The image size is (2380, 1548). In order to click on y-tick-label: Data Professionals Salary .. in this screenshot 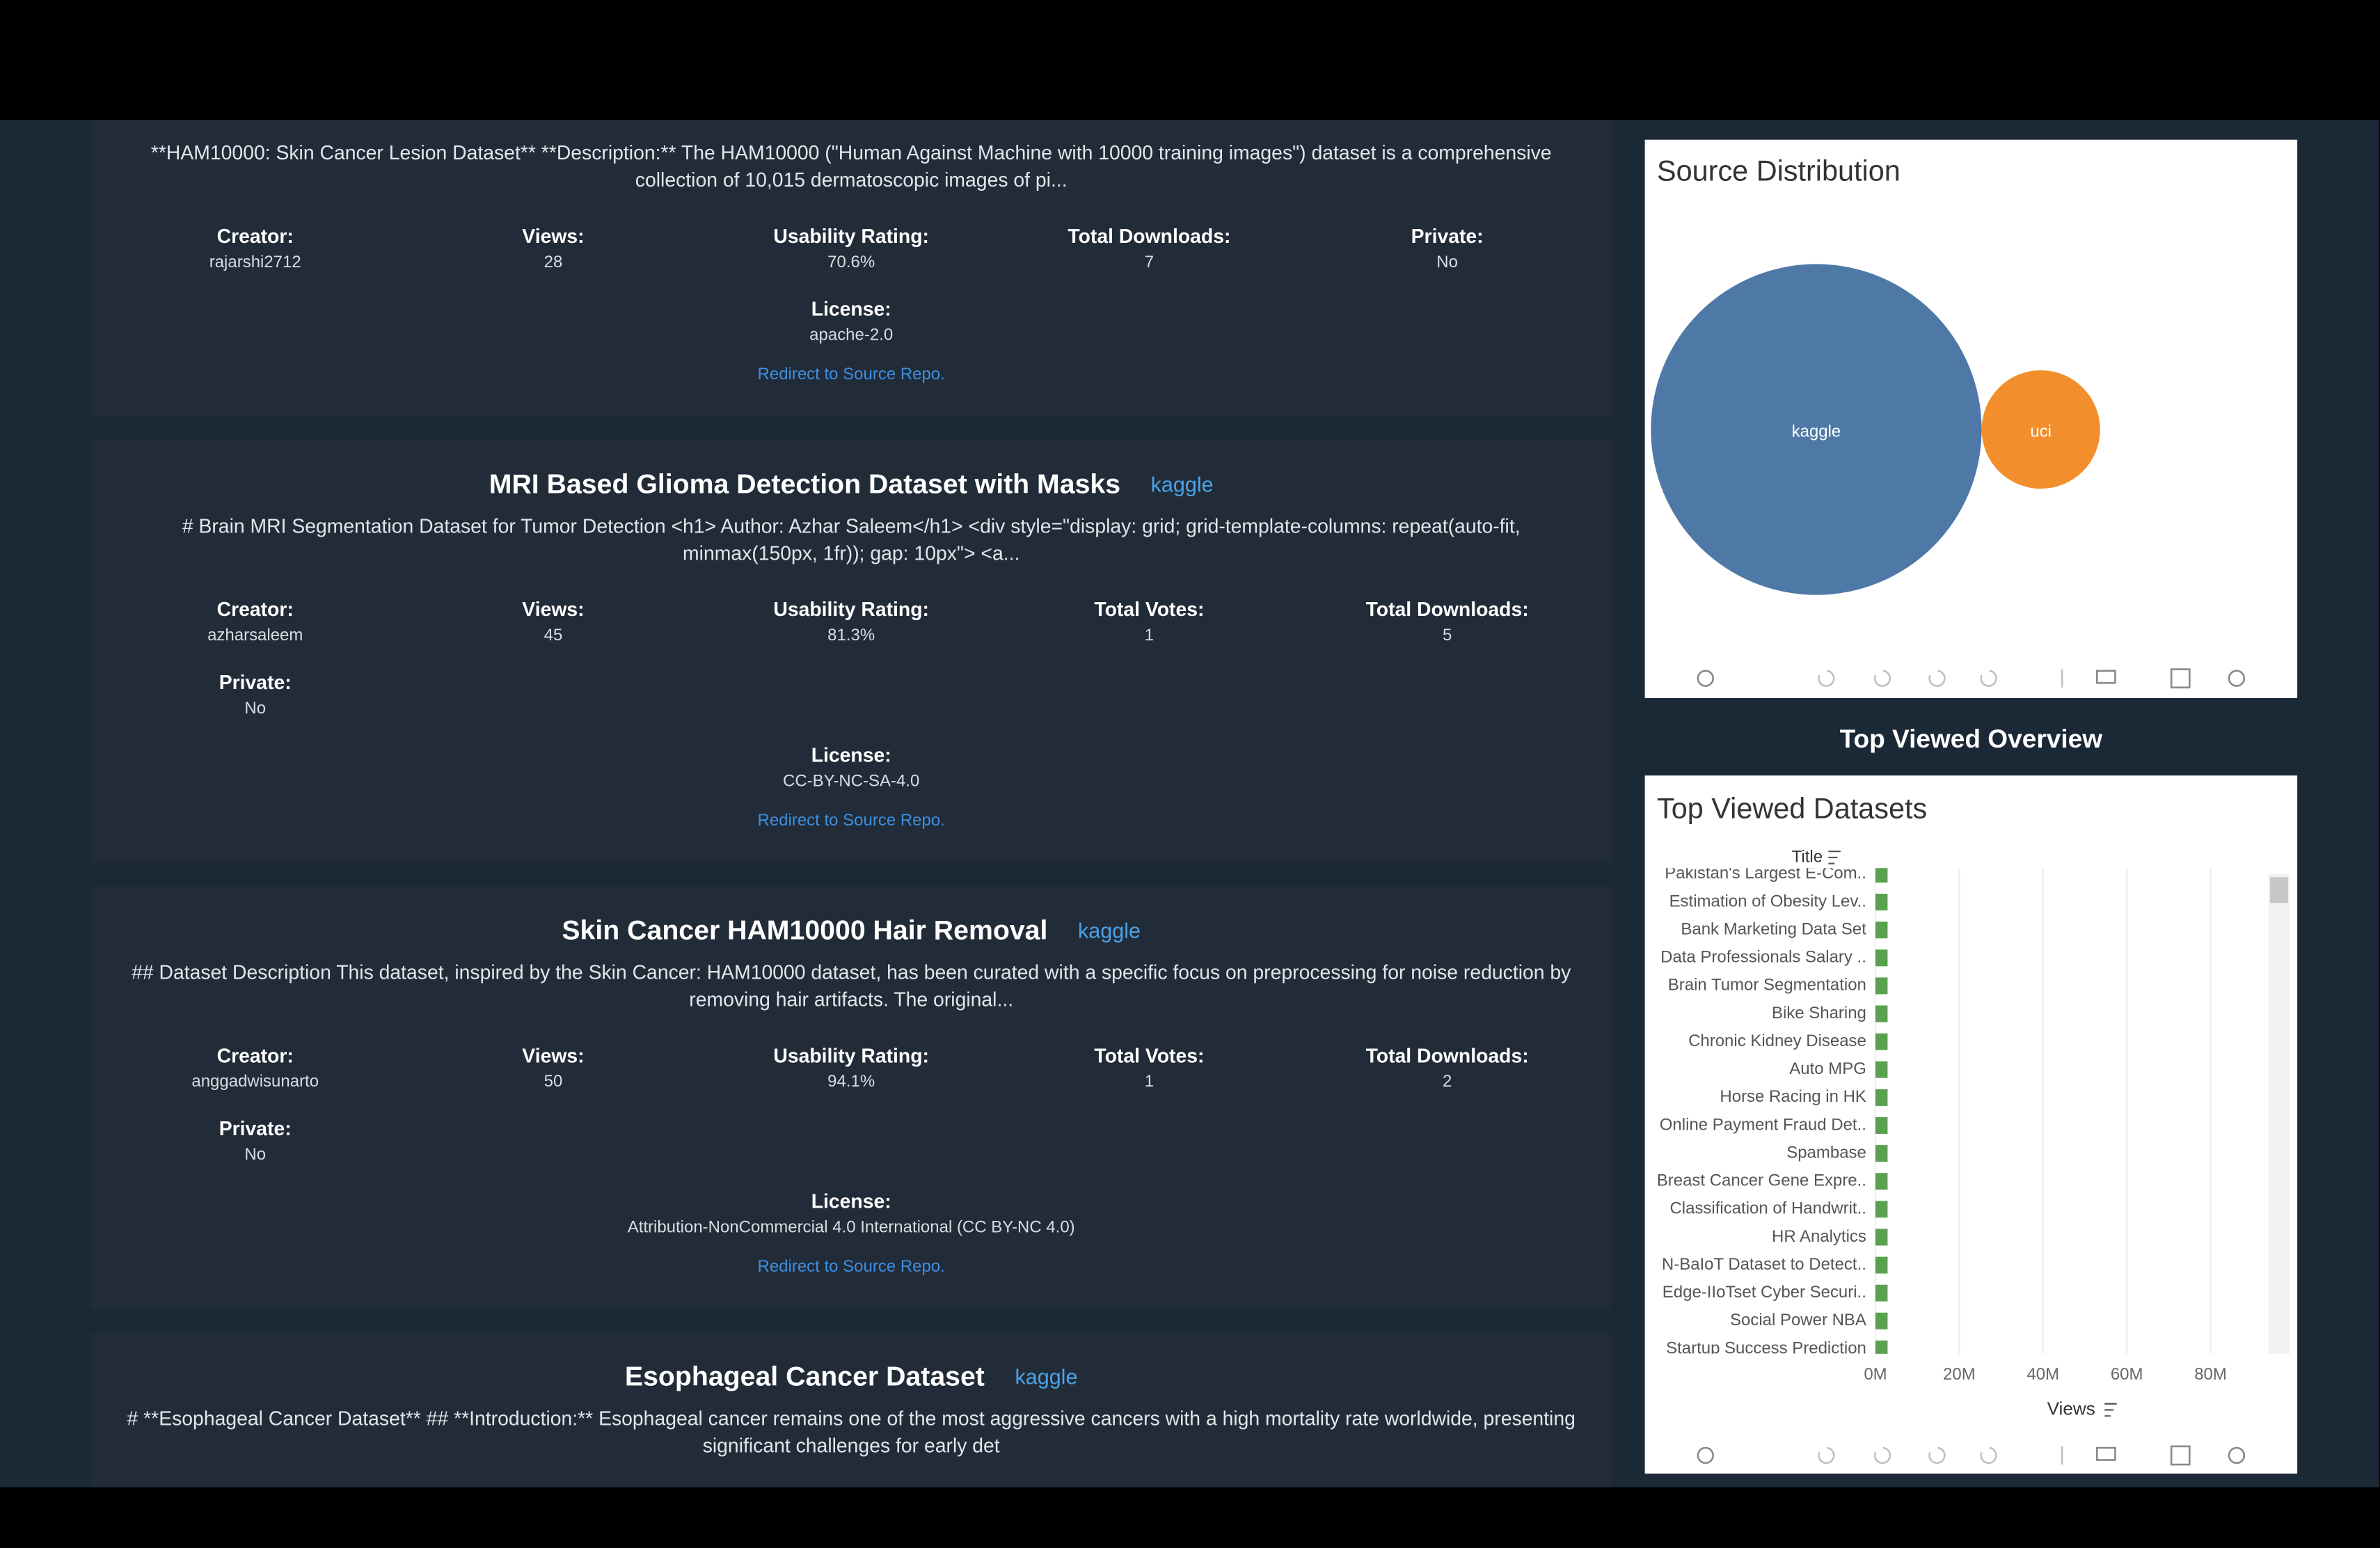, I will do `click(1763, 957)`.